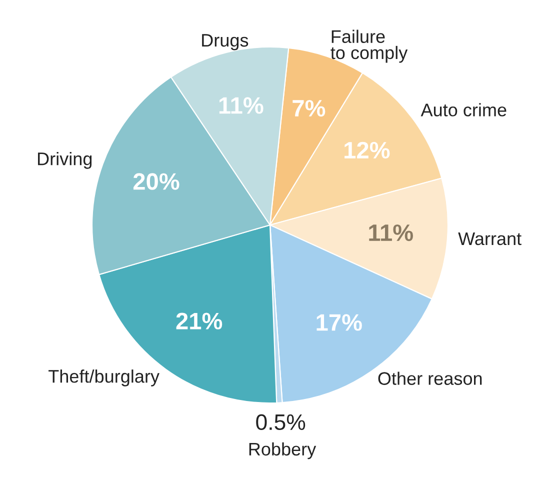  I want to click on slice-label: Failure to comply, so click(369, 46).